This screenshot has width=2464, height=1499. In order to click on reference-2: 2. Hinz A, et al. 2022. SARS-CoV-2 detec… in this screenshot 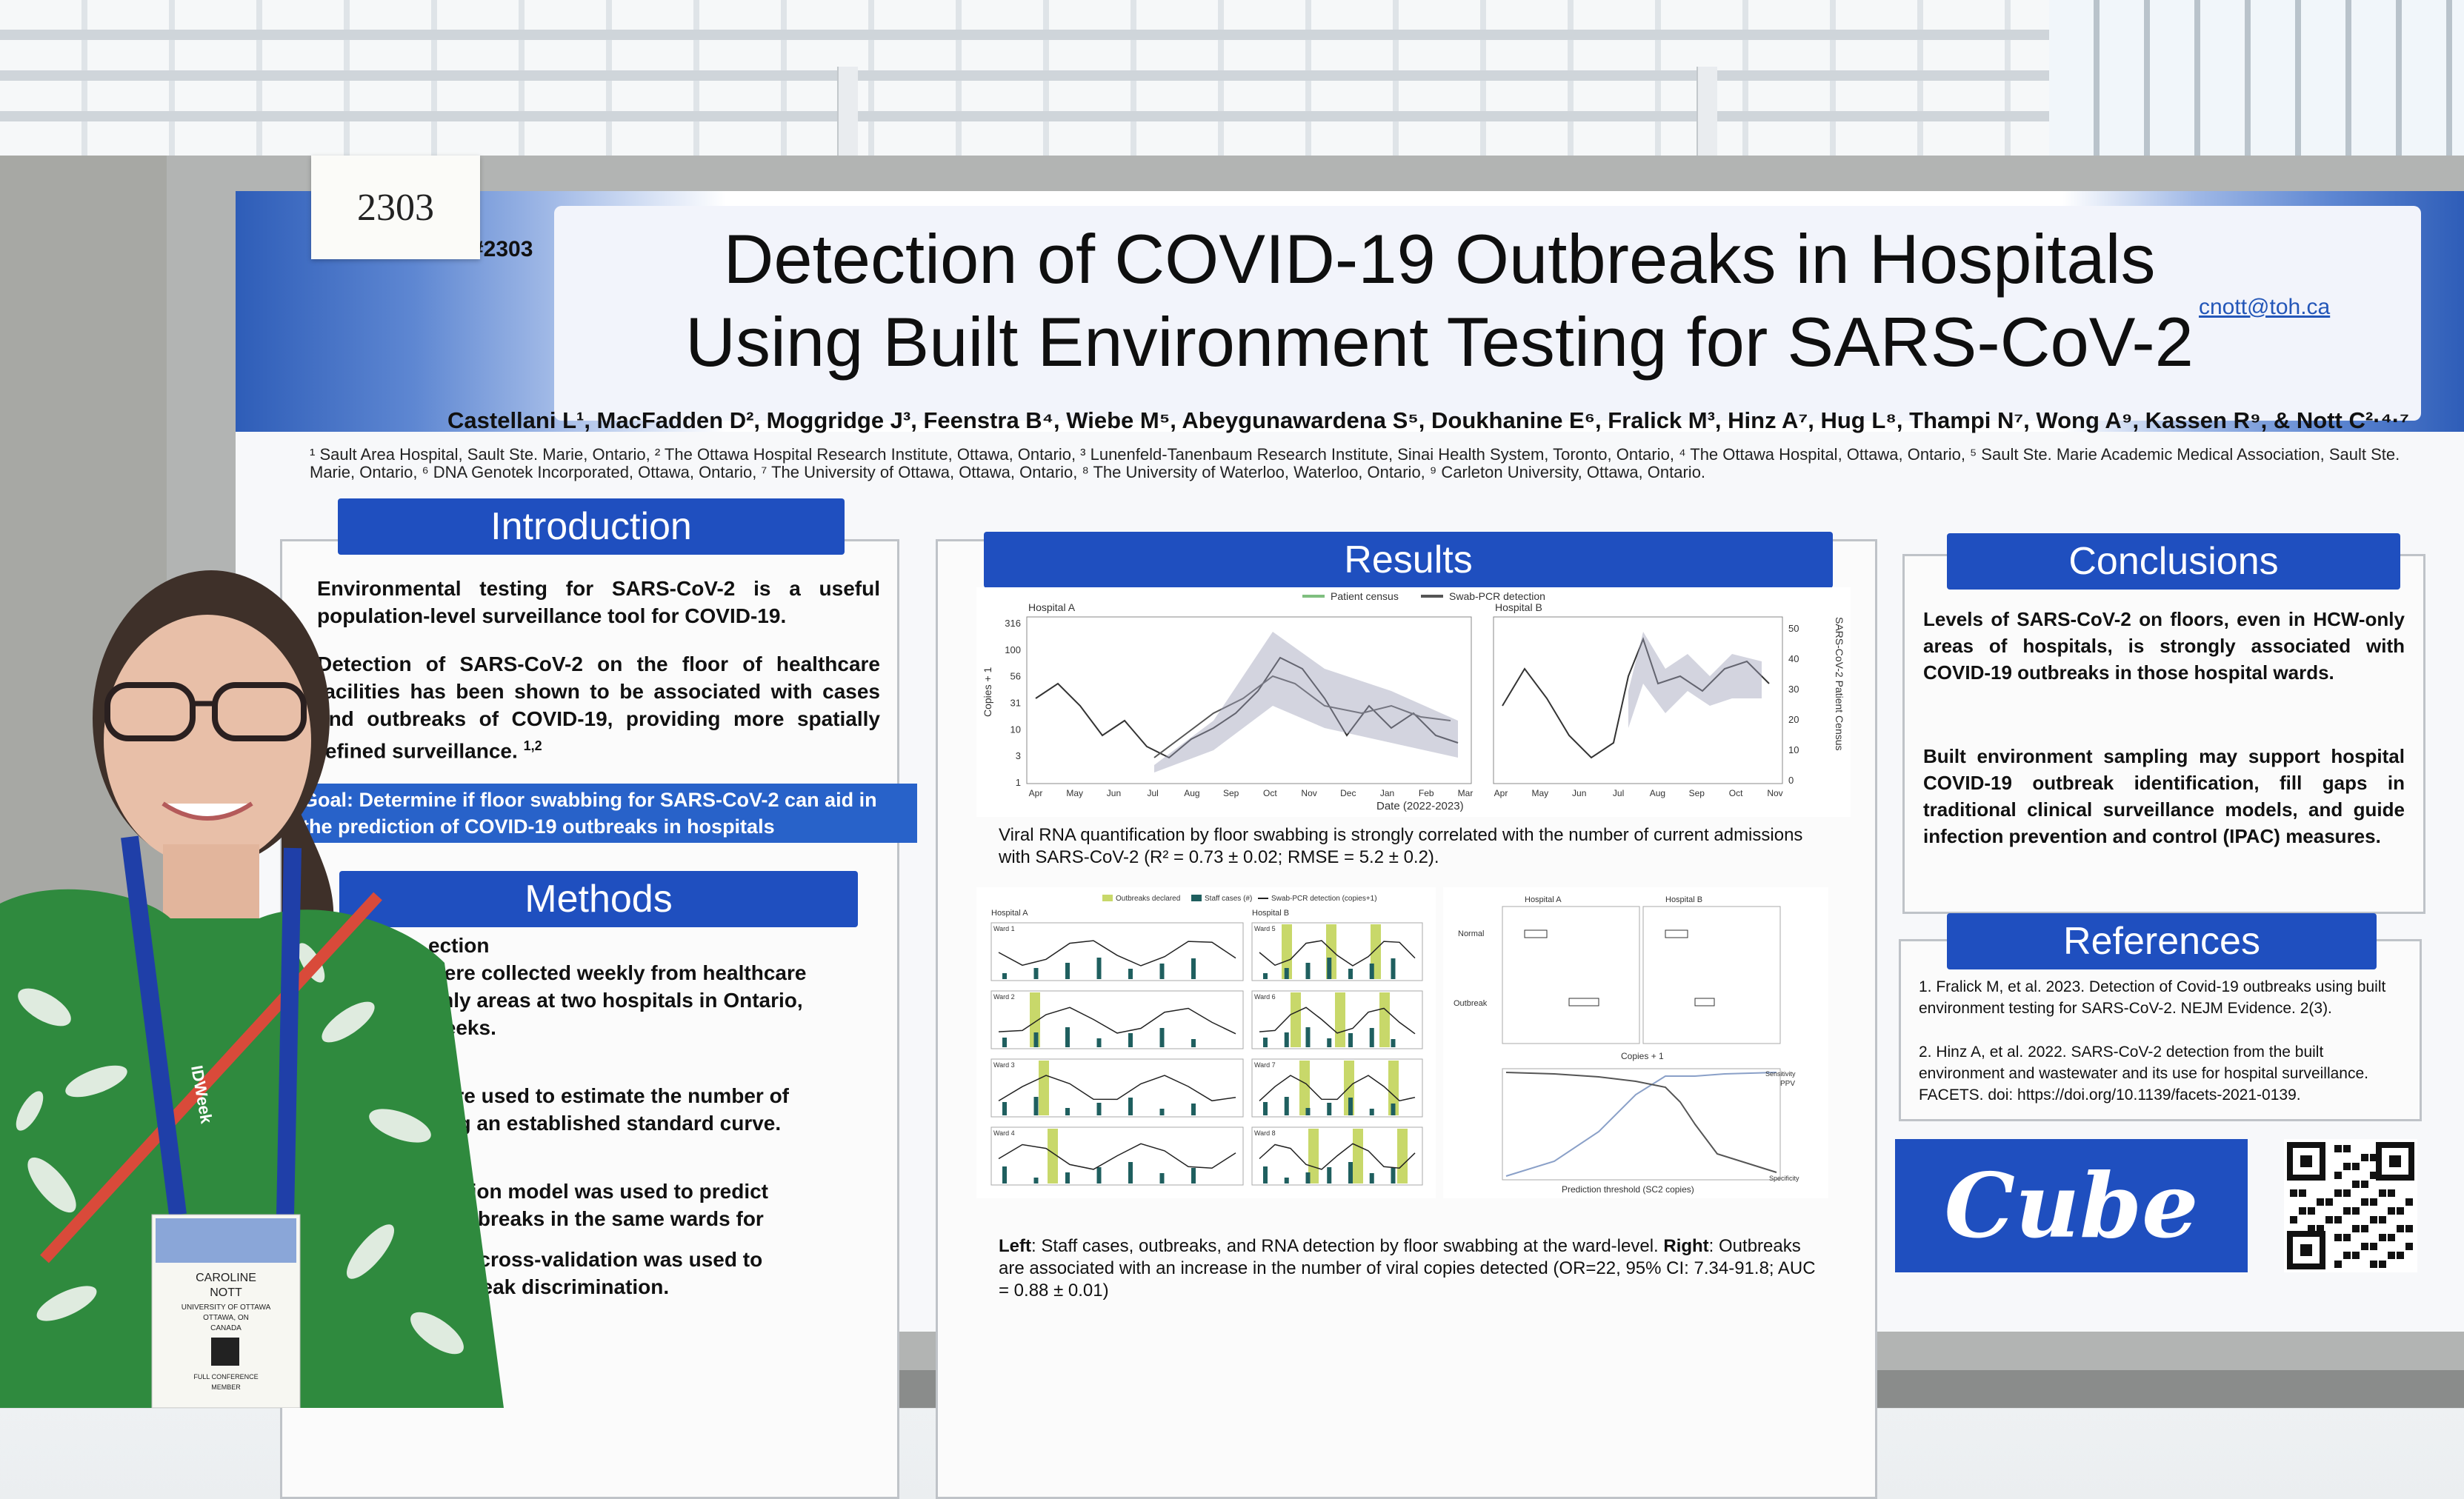, I will do `click(2144, 1074)`.